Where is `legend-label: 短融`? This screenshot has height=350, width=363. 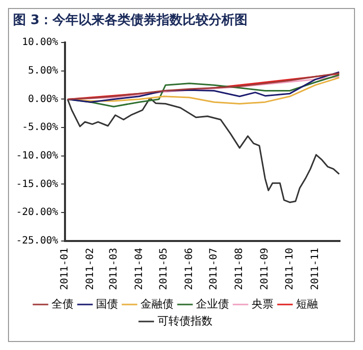 legend-label: 短融 is located at coordinates (307, 303).